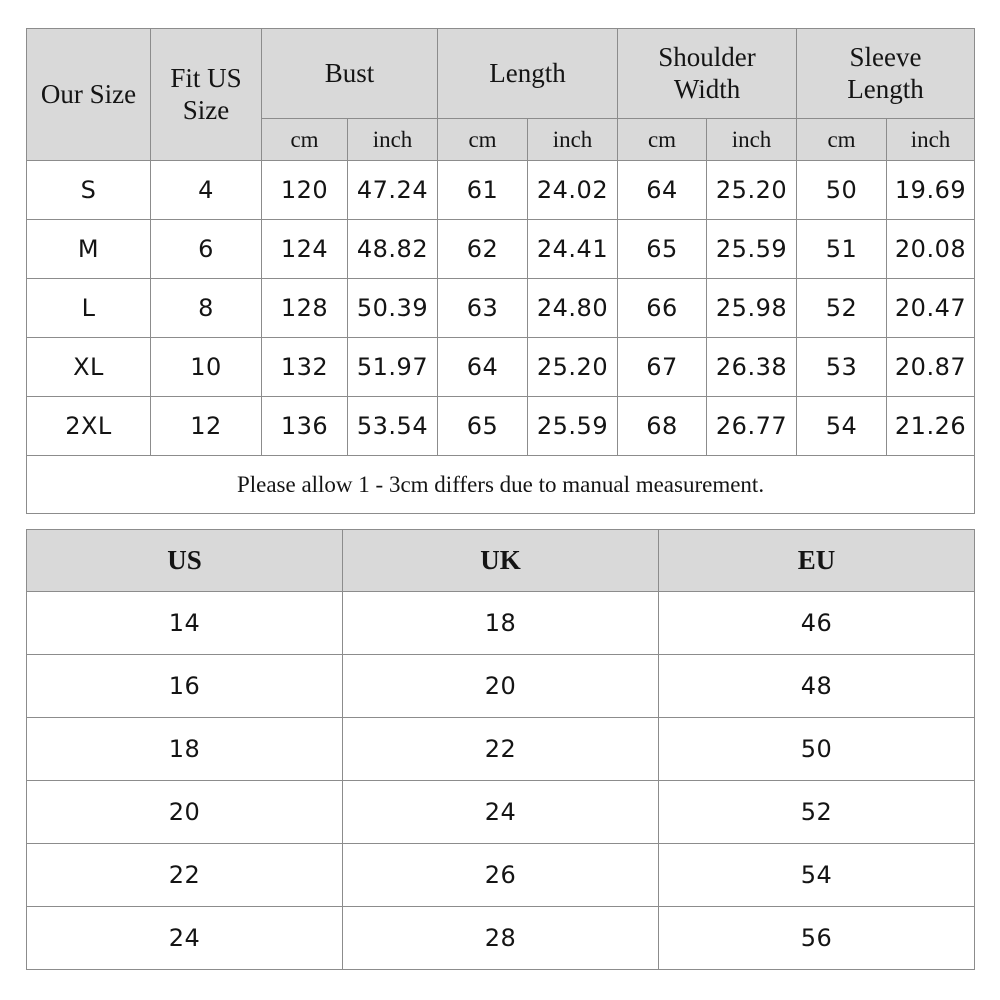 This screenshot has width=1000, height=1000. I want to click on header-us: US, so click(184, 560).